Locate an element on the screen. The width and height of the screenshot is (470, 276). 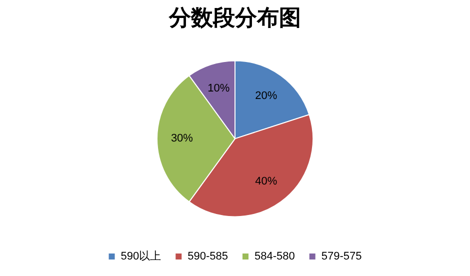
legend-label: 590以上 is located at coordinates (141, 256).